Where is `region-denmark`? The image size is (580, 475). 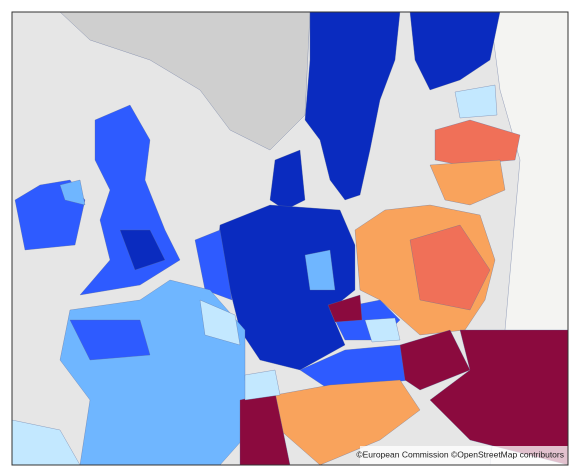
region-denmark is located at coordinates (287, 180).